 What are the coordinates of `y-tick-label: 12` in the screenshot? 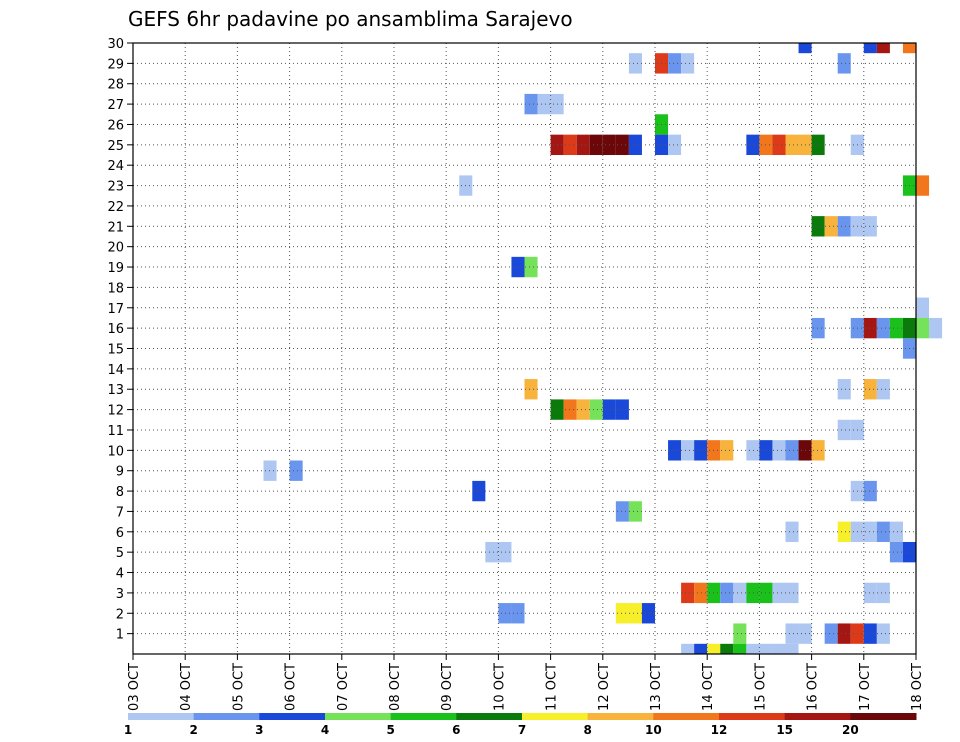 It's located at (115, 411).